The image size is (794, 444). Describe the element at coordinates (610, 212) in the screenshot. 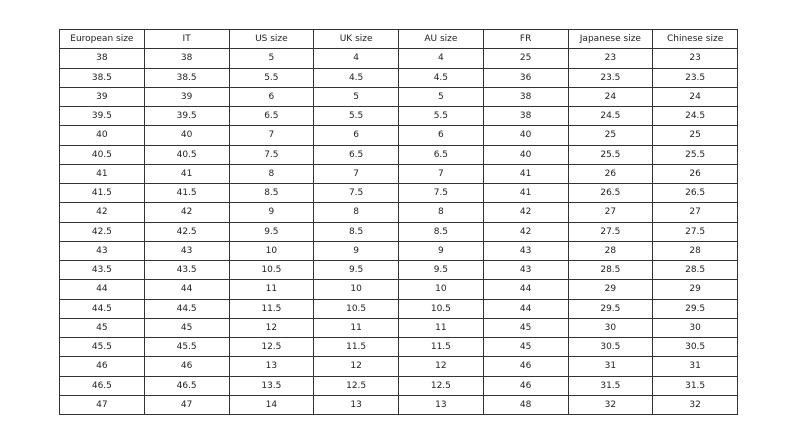

I see `cell: 27` at that location.